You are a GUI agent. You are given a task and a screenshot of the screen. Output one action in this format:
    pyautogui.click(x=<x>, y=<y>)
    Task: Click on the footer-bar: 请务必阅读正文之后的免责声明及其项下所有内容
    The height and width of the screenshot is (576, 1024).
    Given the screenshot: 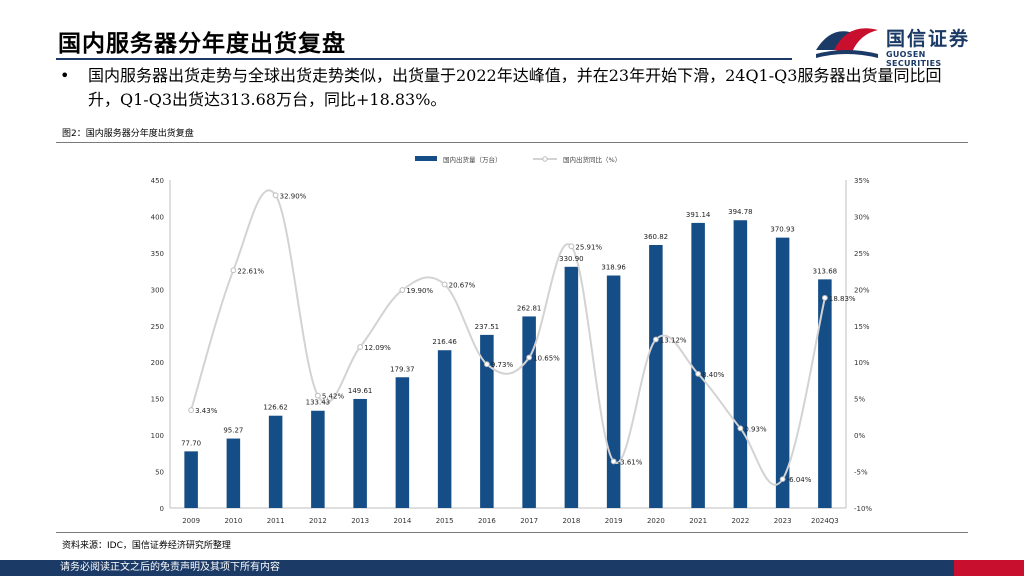 What is the action you would take?
    pyautogui.click(x=512, y=568)
    